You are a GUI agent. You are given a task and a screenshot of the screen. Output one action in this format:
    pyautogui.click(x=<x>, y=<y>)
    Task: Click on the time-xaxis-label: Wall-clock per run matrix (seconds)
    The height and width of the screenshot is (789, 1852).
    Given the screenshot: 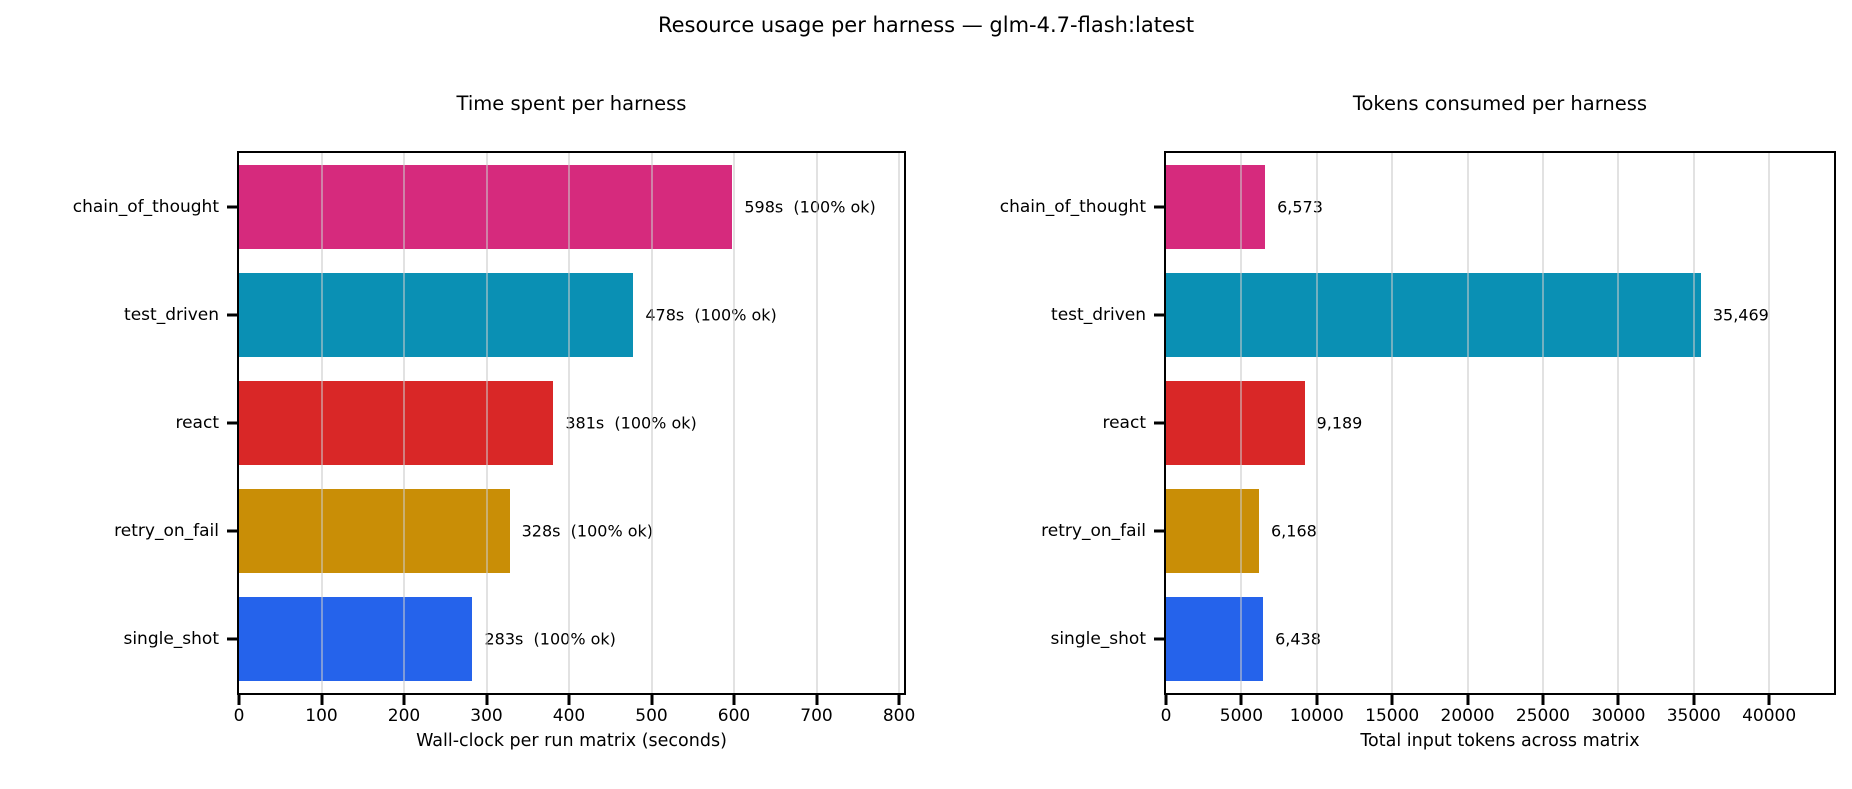 What is the action you would take?
    pyautogui.click(x=571, y=741)
    